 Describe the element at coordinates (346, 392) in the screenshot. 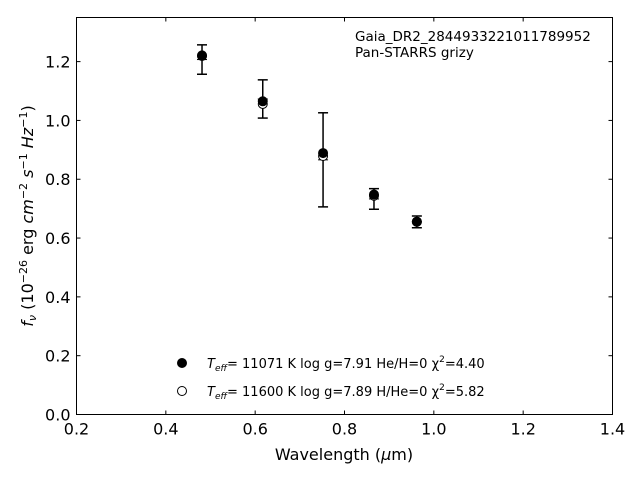

I see `legend-label-2: Teff= 11600 K log g=7.89 H/He=0 χ2=5.82` at that location.